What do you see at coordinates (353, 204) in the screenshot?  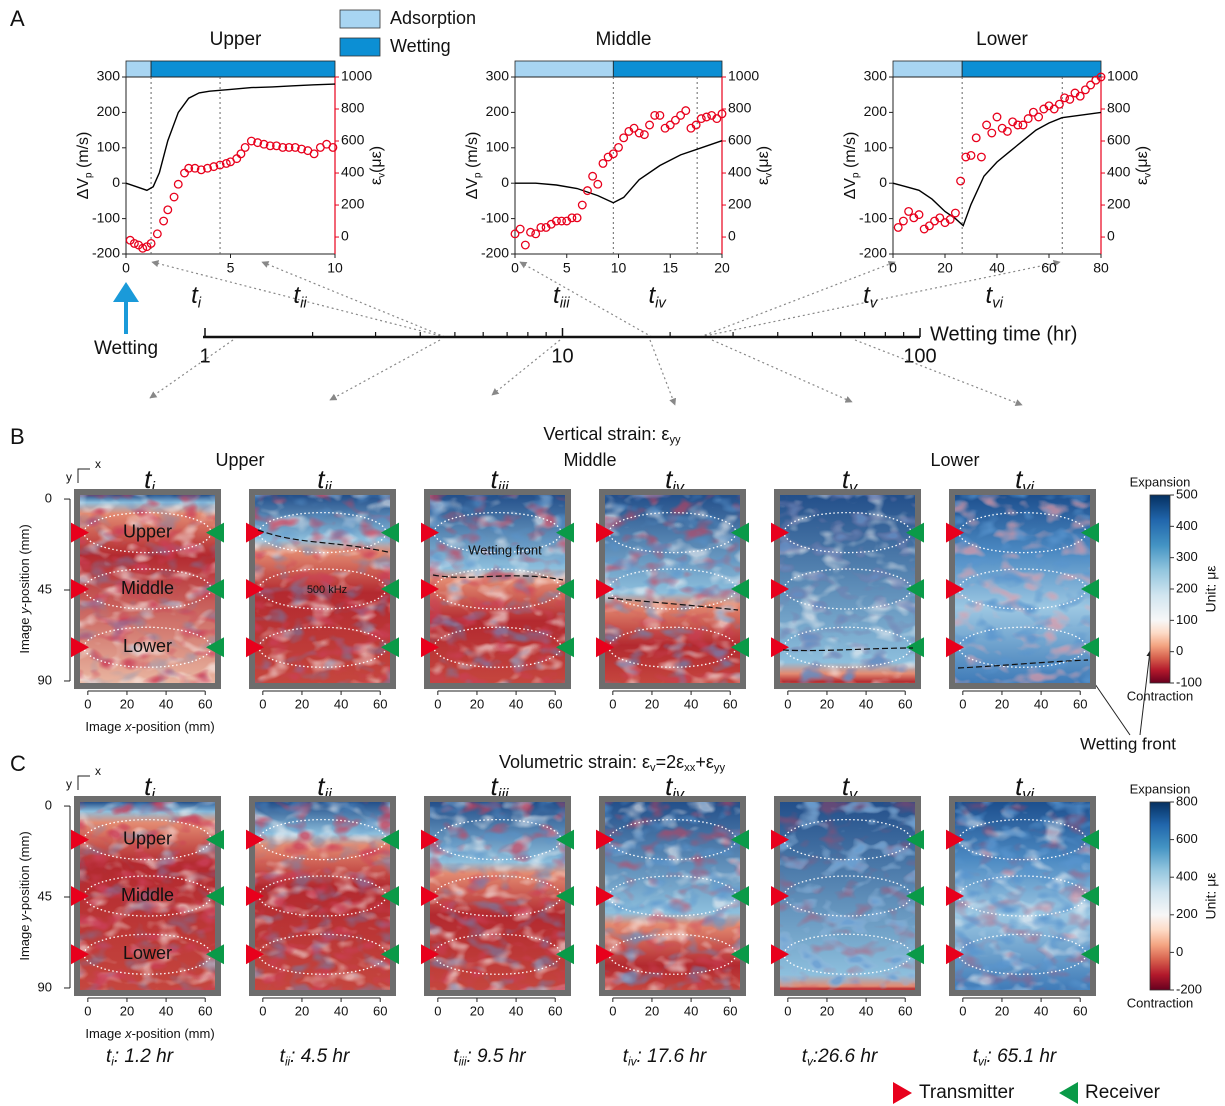 I see `y2-tick-label: 200` at bounding box center [353, 204].